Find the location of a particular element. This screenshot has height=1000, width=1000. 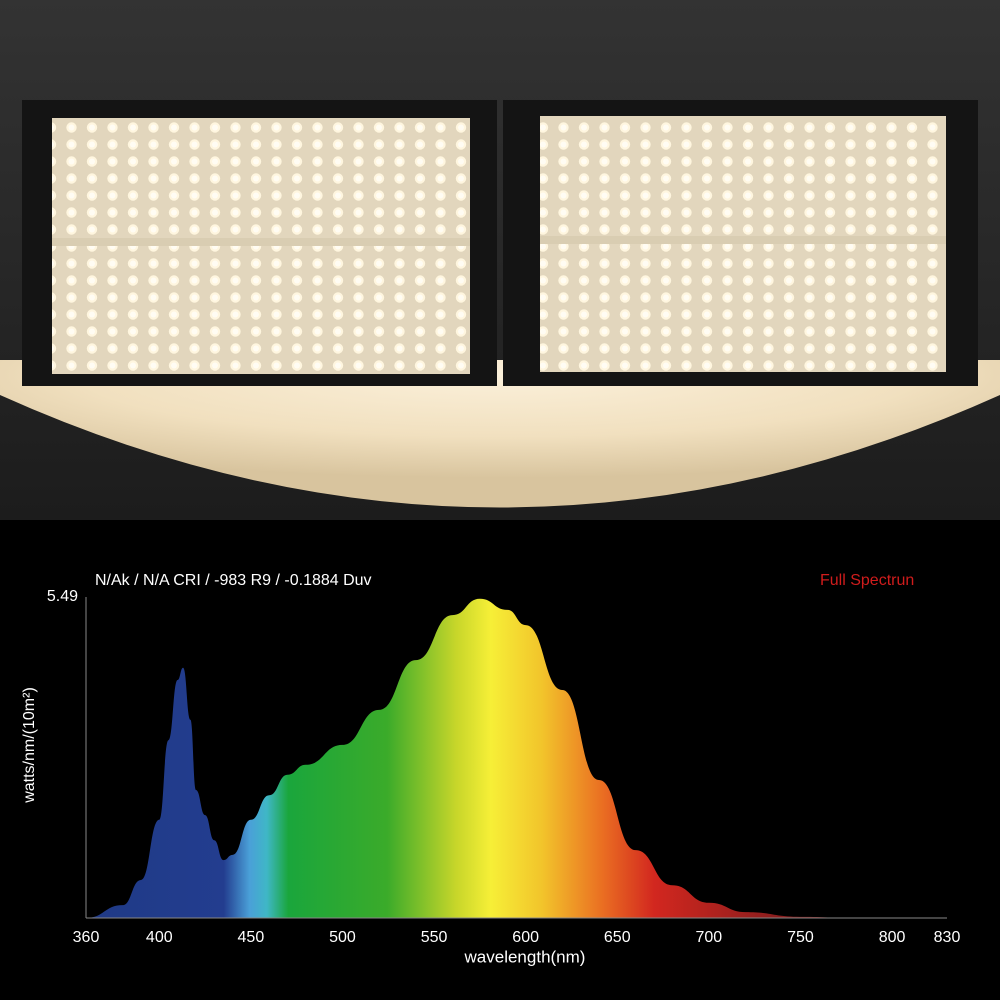

annotation: Full Spectrun is located at coordinates (867, 580).